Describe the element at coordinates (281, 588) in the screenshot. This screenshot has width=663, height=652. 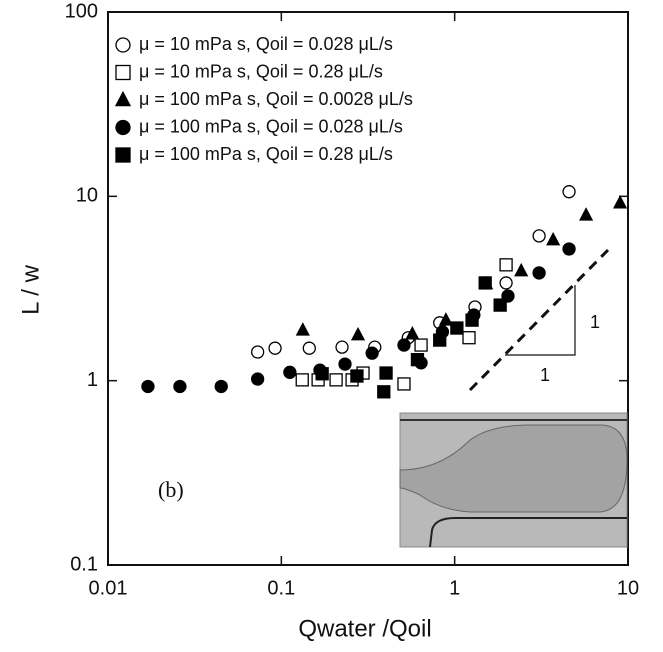
I see `x-tick-label: 0.1` at that location.